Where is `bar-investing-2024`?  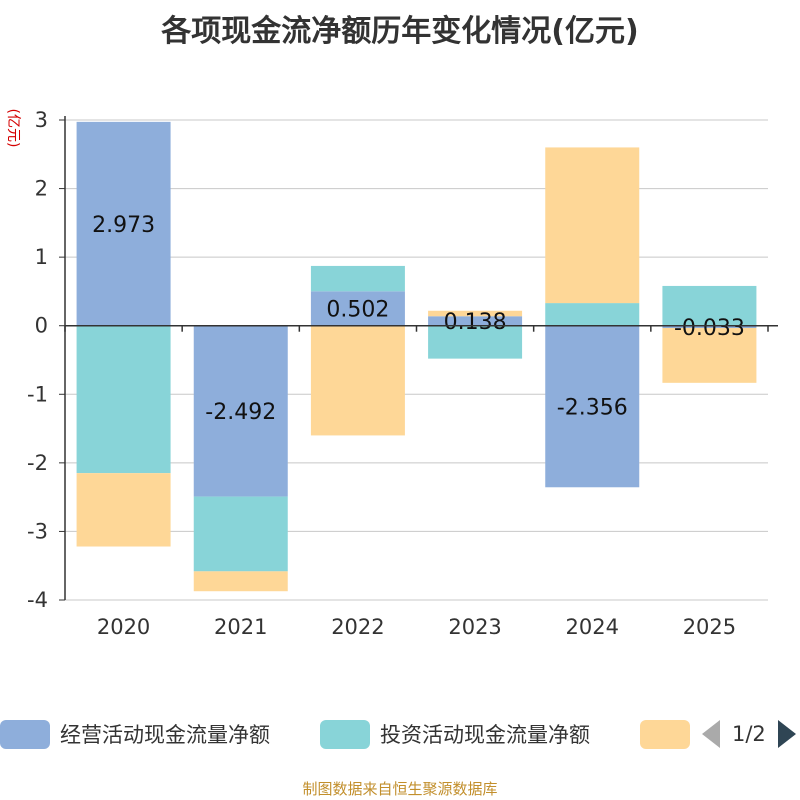 bar-investing-2024 is located at coordinates (592, 314).